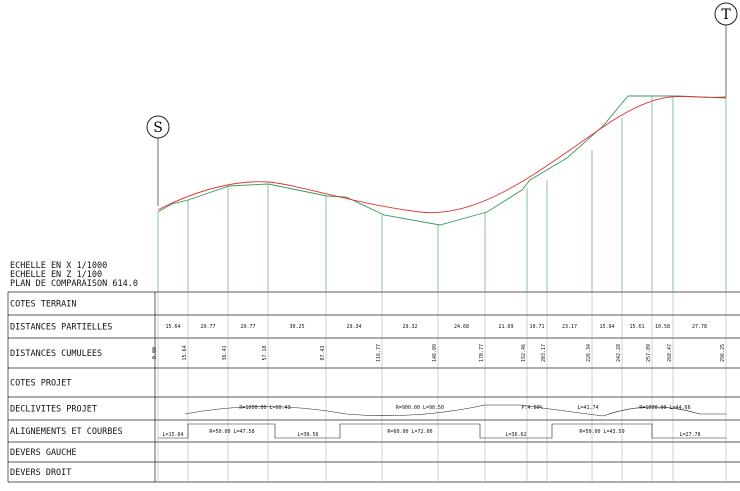 The height and width of the screenshot is (491, 740). Describe the element at coordinates (323, 352) in the screenshot. I see `cumulative-distance: 87.43` at that location.